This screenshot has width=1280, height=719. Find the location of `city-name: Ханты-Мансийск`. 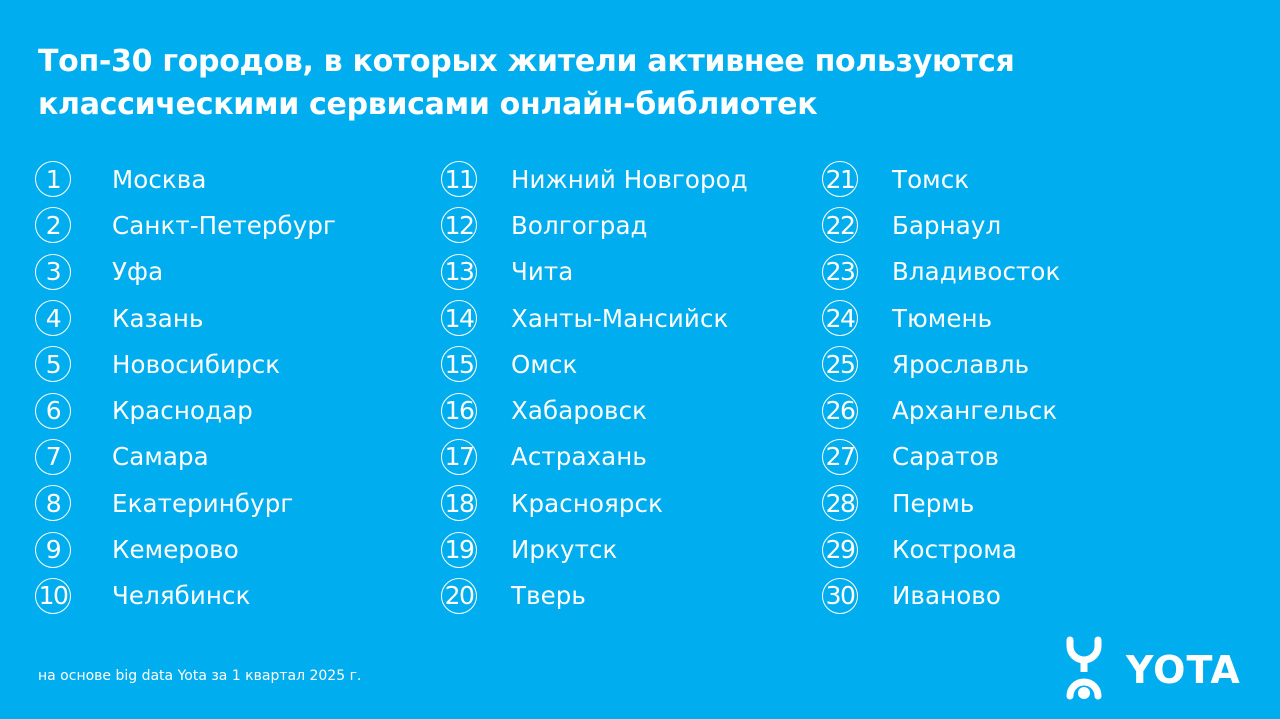

city-name: Ханты-Мансийск is located at coordinates (620, 318).